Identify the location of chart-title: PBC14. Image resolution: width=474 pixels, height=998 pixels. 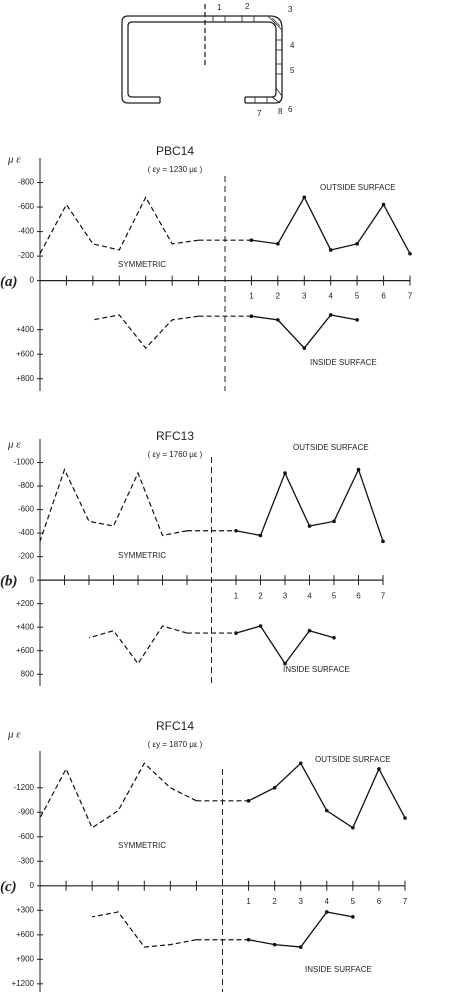
(175, 151).